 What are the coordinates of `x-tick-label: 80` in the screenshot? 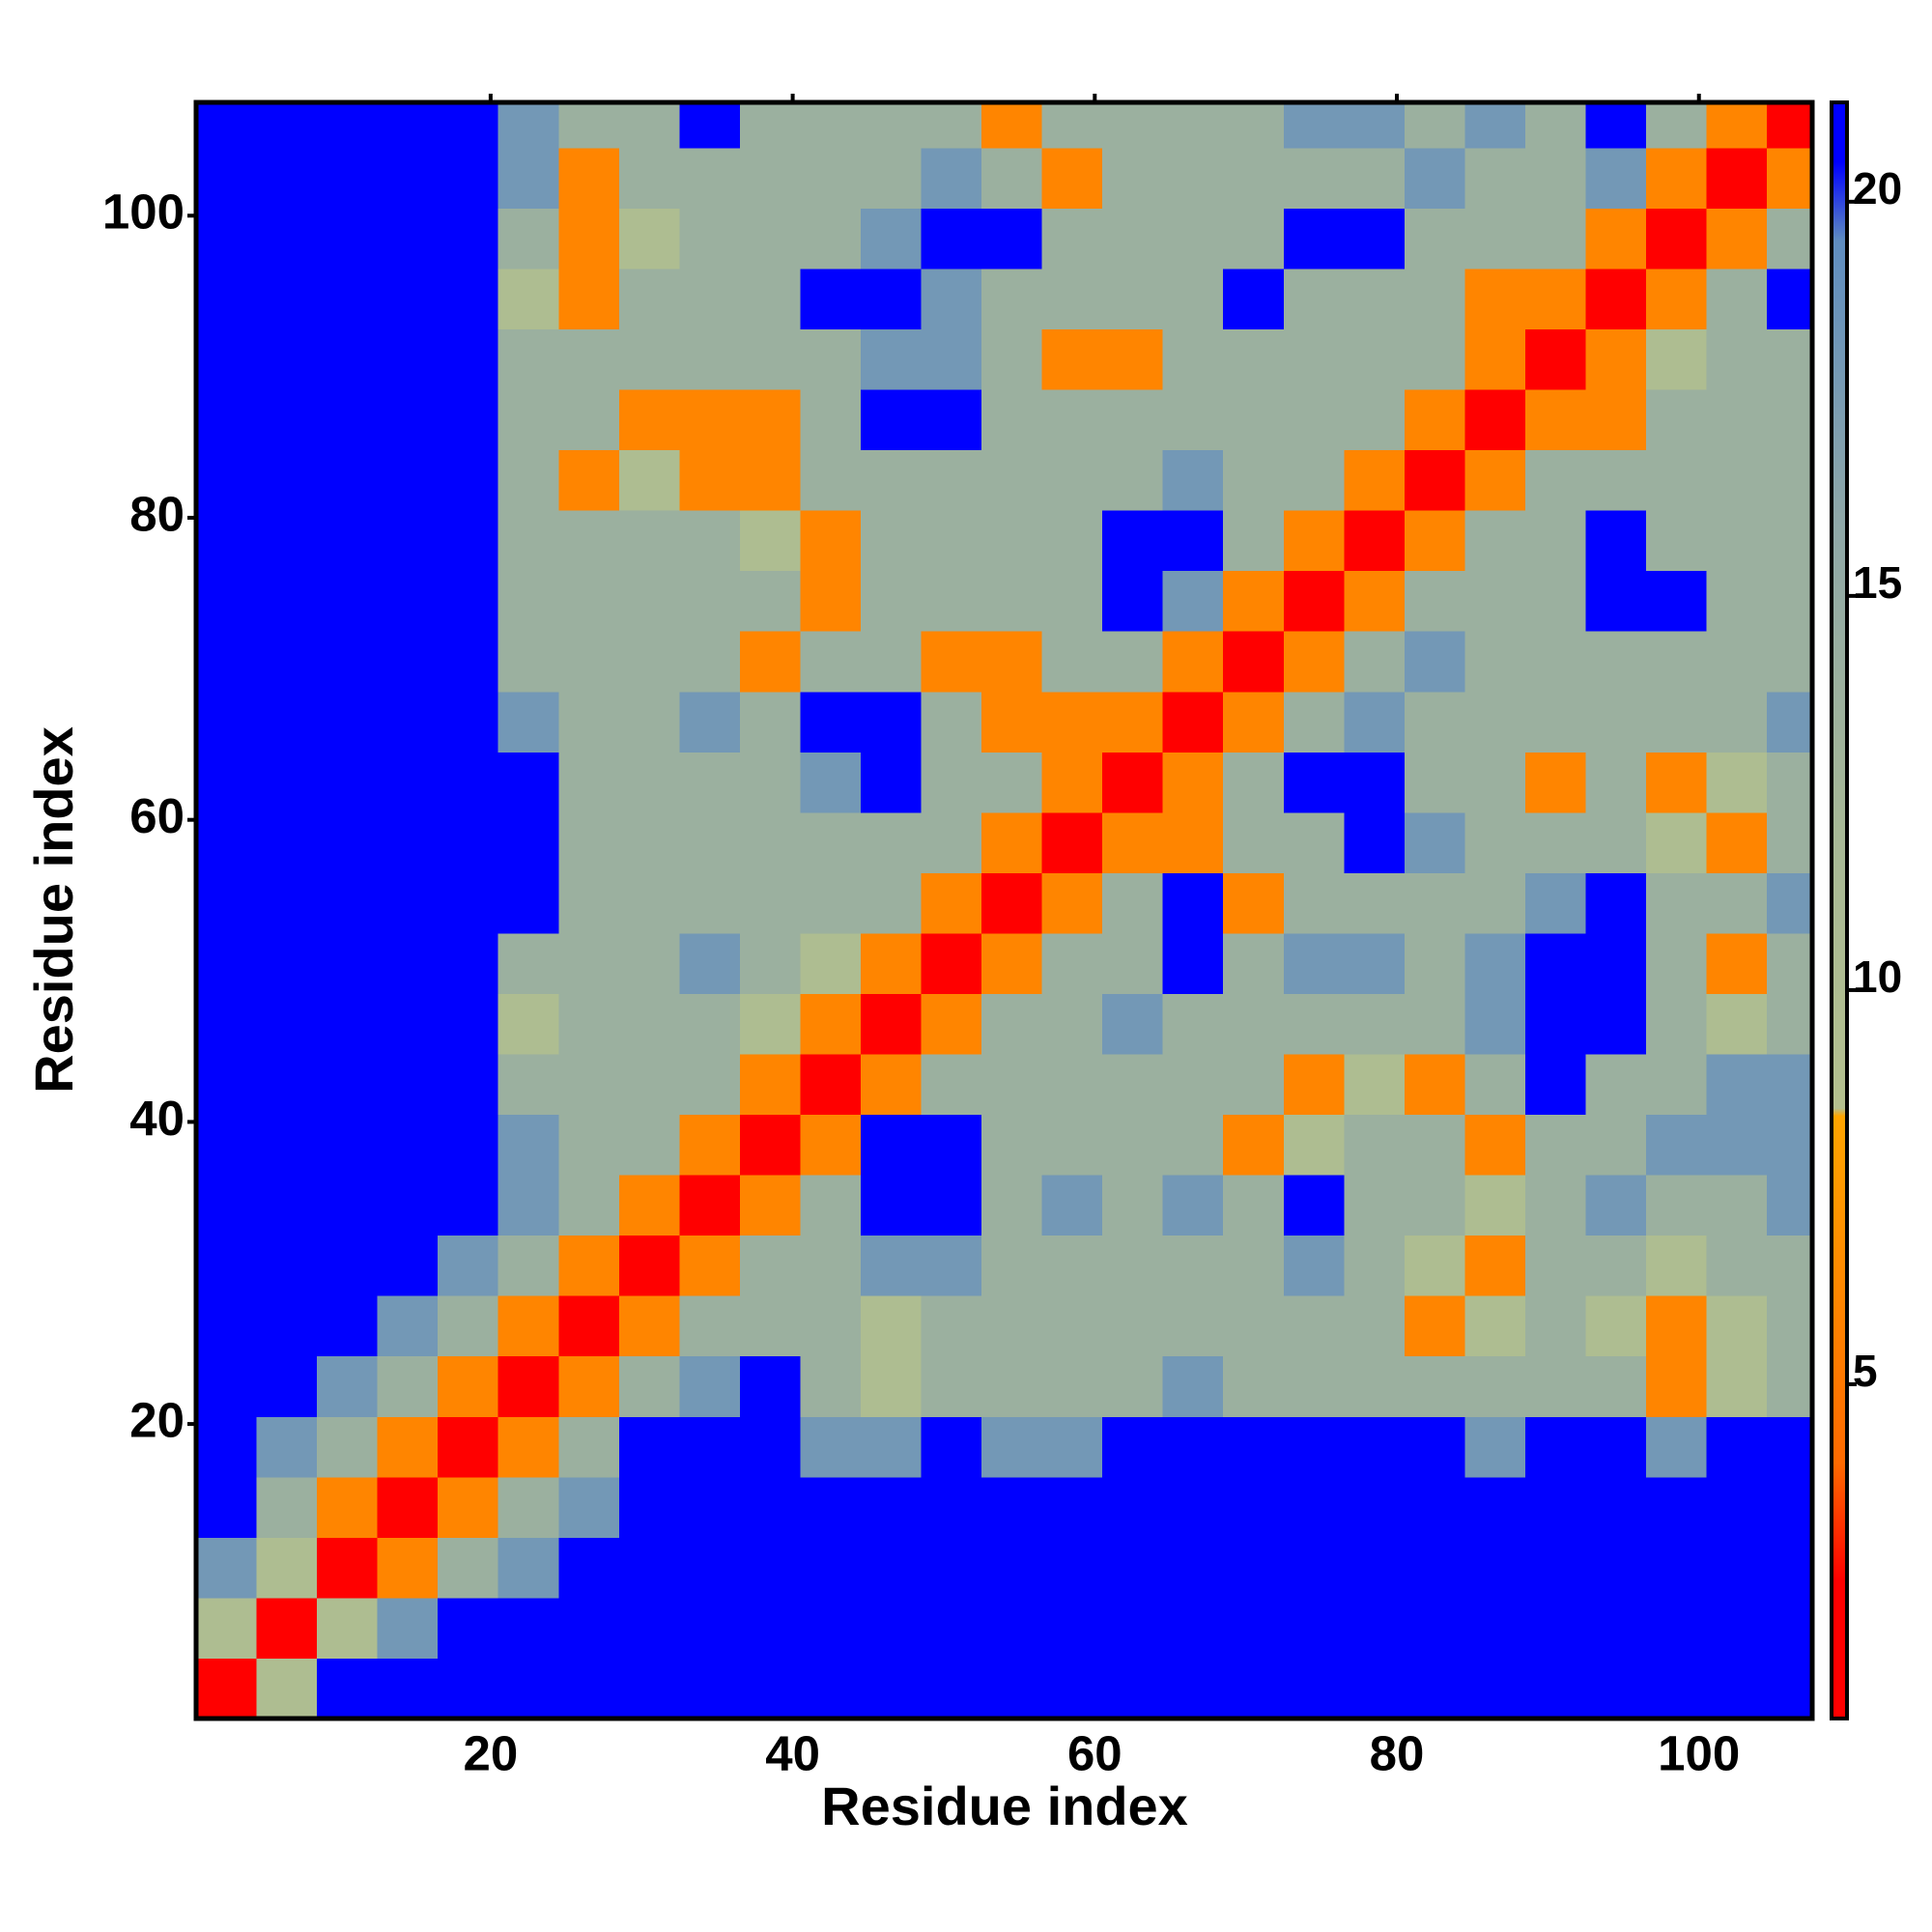 It's located at (1397, 1752).